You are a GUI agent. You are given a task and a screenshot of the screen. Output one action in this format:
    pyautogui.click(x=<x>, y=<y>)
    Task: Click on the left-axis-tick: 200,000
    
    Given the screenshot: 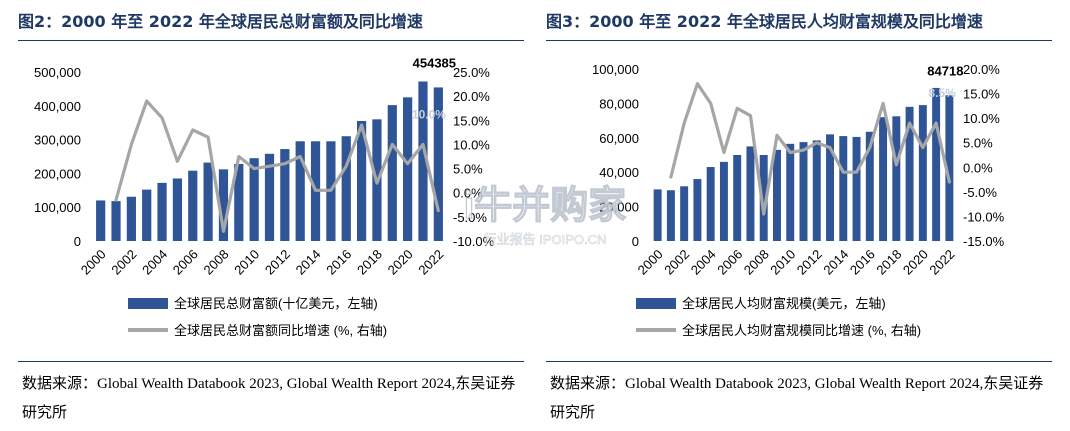 What is the action you would take?
    pyautogui.click(x=57, y=173)
    